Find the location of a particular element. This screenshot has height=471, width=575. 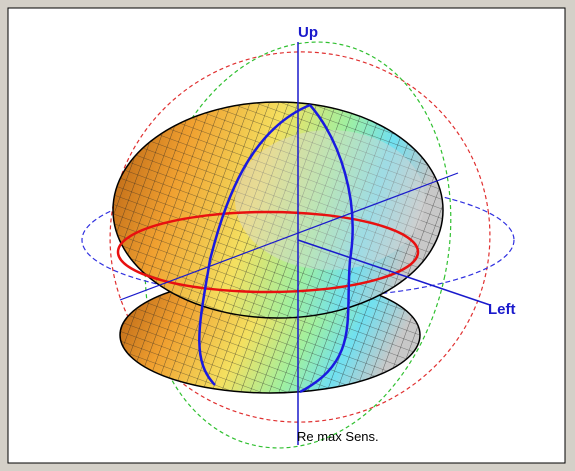

label-up: Up is located at coordinates (308, 32).